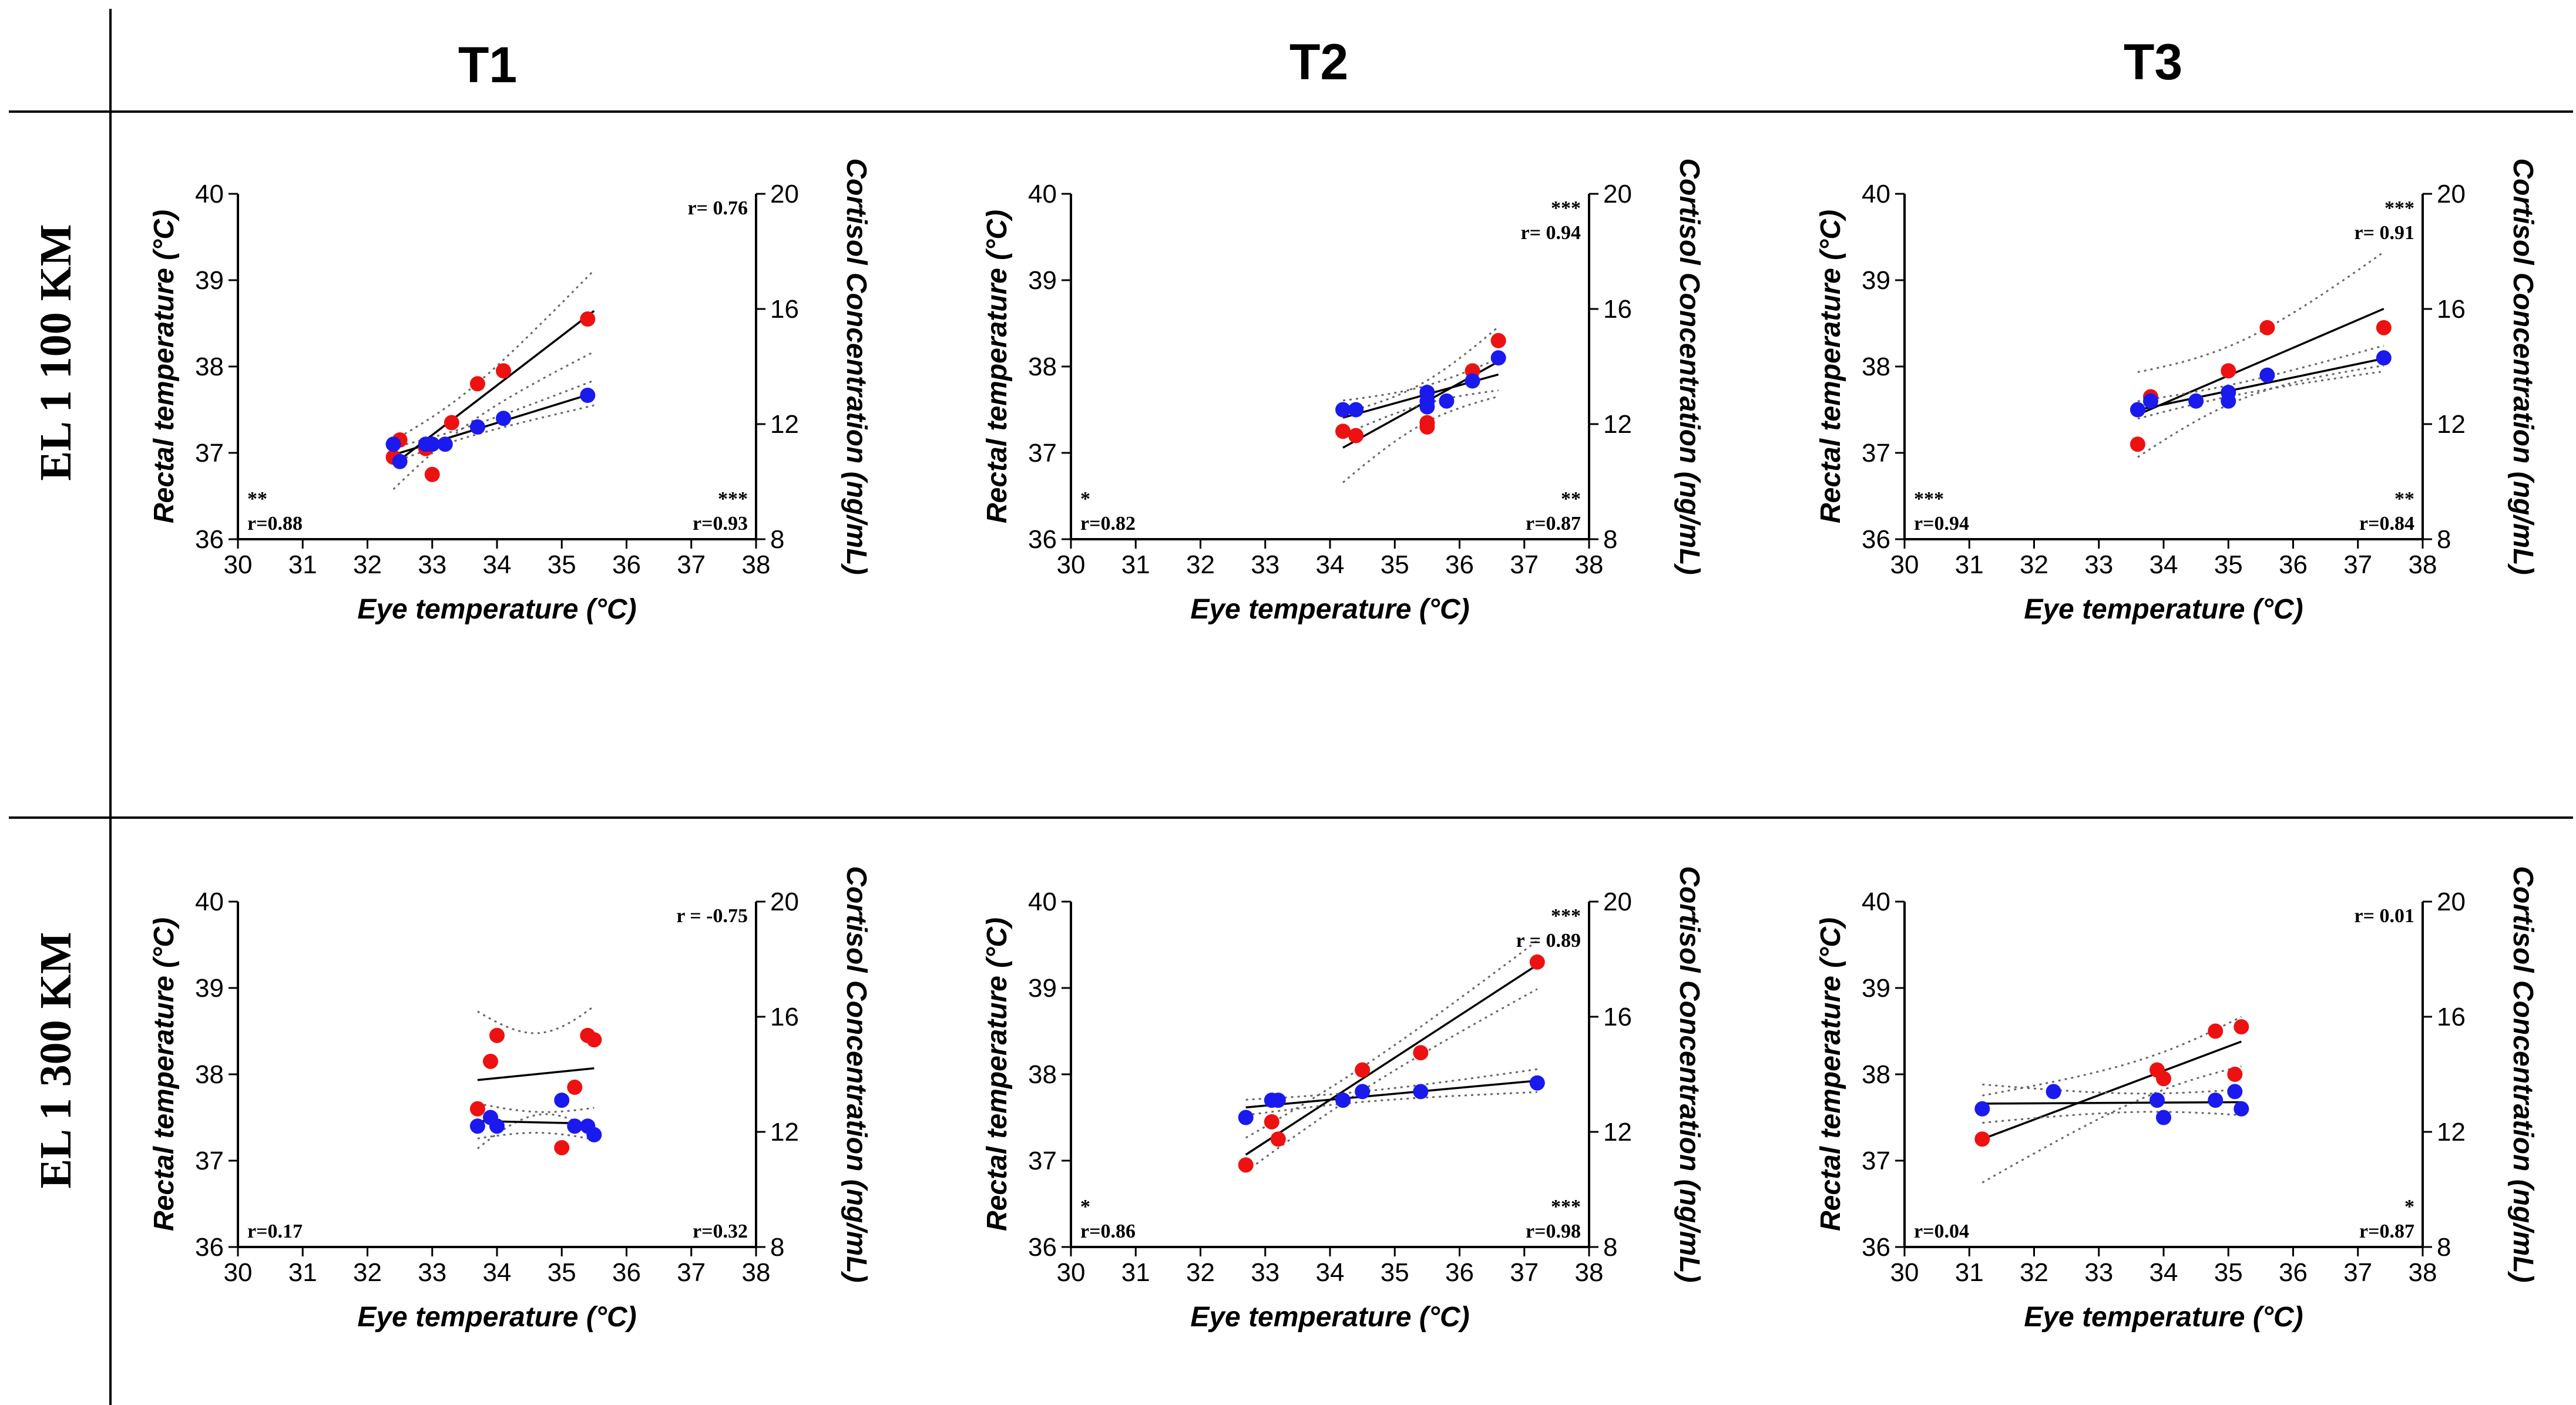 The height and width of the screenshot is (1405, 2576). Describe the element at coordinates (1318, 62) in the screenshot. I see `column-header-t2: T2` at that location.